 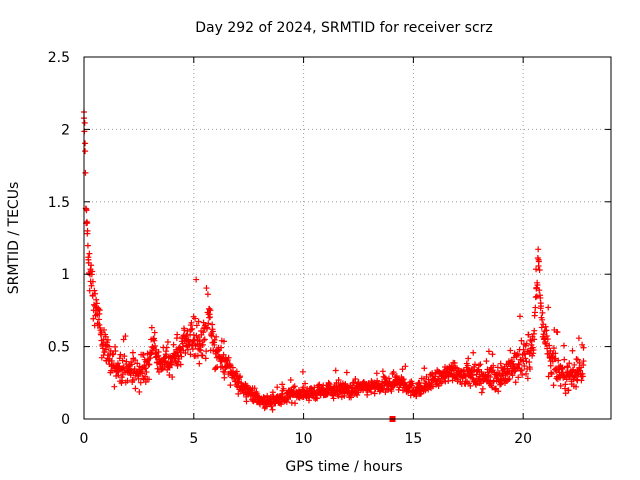 I want to click on y-tick-label: 1.5, so click(x=59, y=203).